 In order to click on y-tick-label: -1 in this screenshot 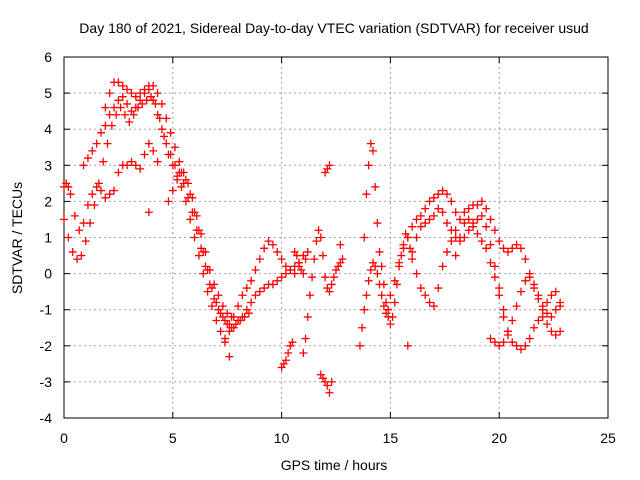, I will do `click(46, 310)`.